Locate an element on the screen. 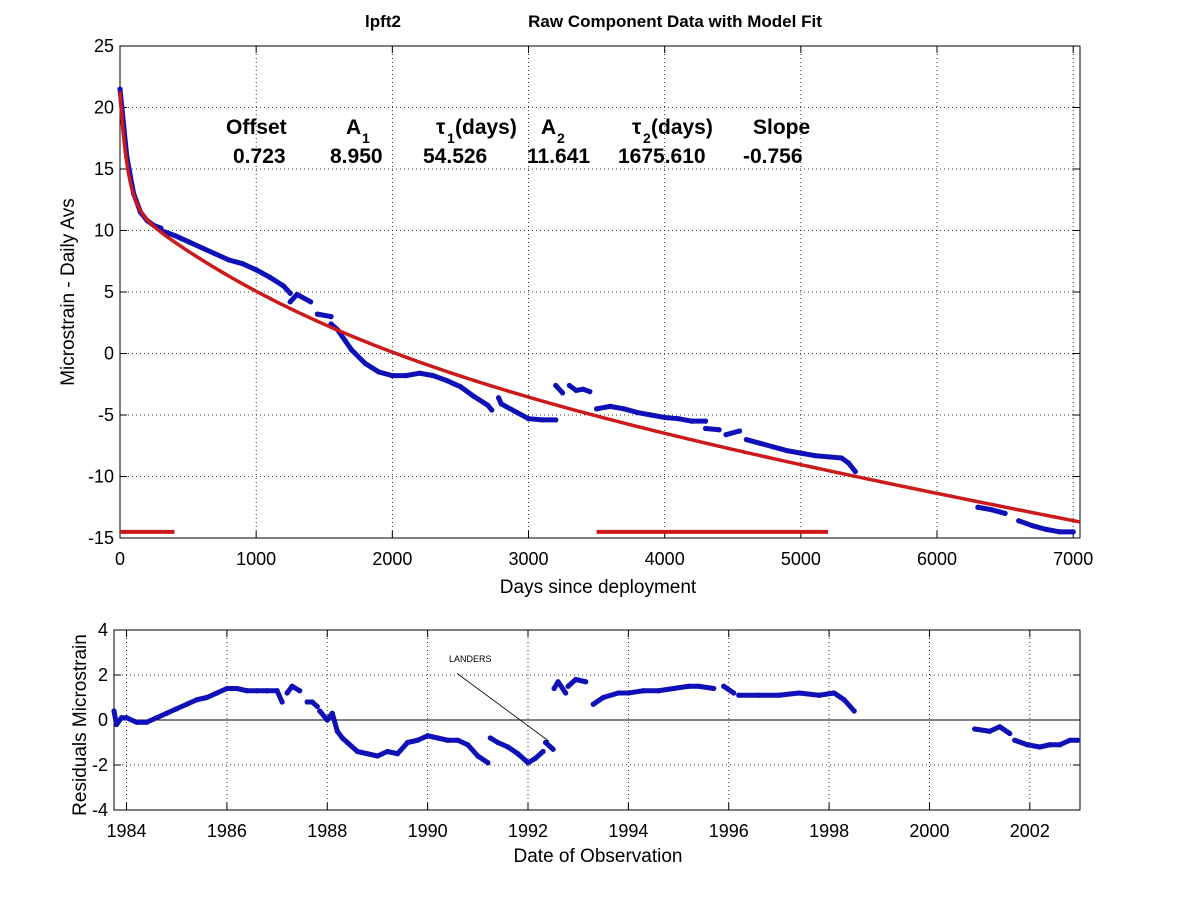  top-y-tick-label: 20 is located at coordinates (104, 108).